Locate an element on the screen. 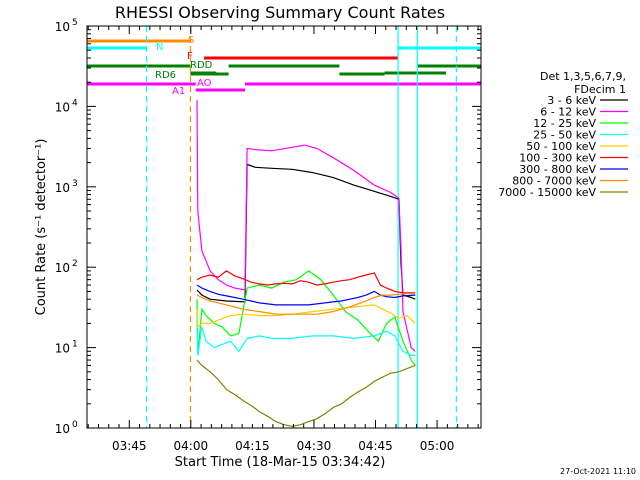 The width and height of the screenshot is (640, 480). y-tick-exponent: 4 is located at coordinates (75, 103).